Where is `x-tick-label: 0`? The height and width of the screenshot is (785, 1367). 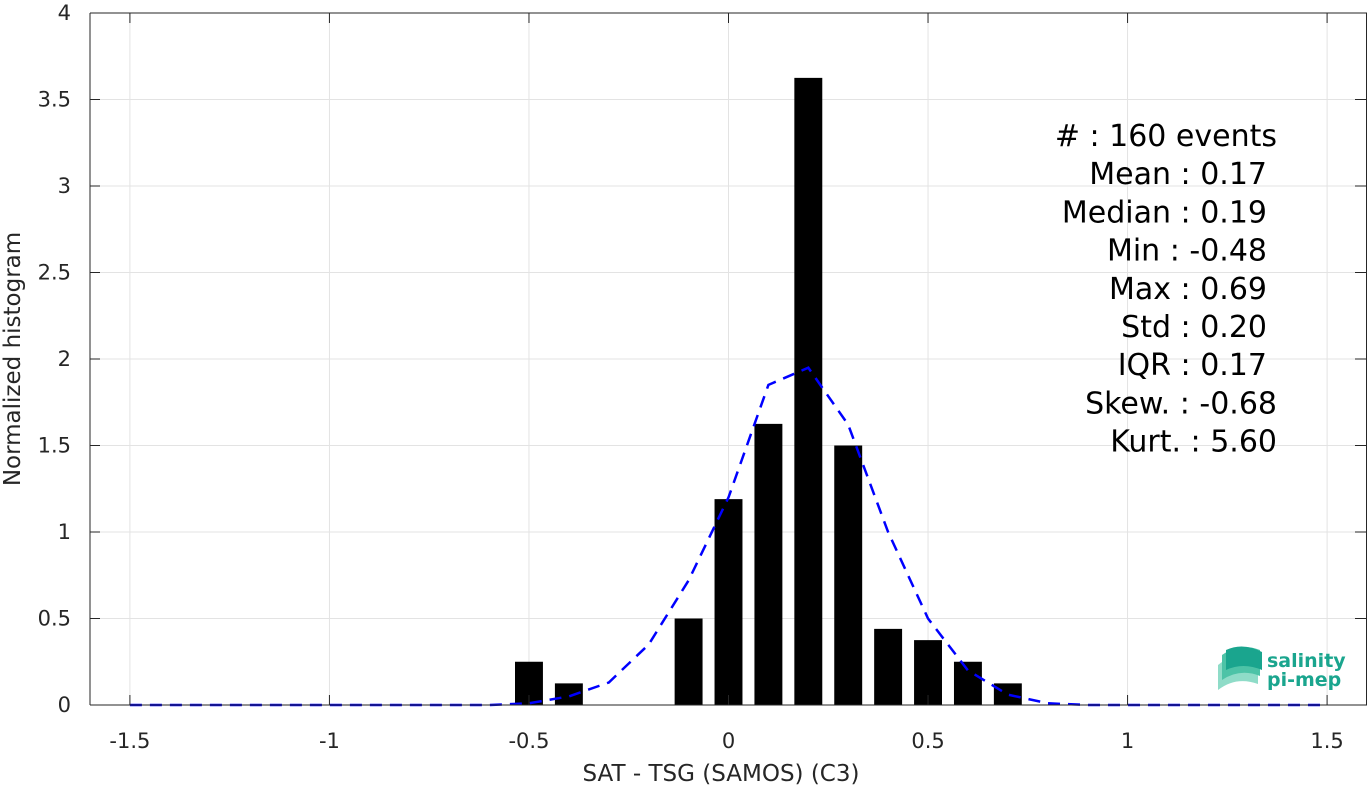 x-tick-label: 0 is located at coordinates (728, 741).